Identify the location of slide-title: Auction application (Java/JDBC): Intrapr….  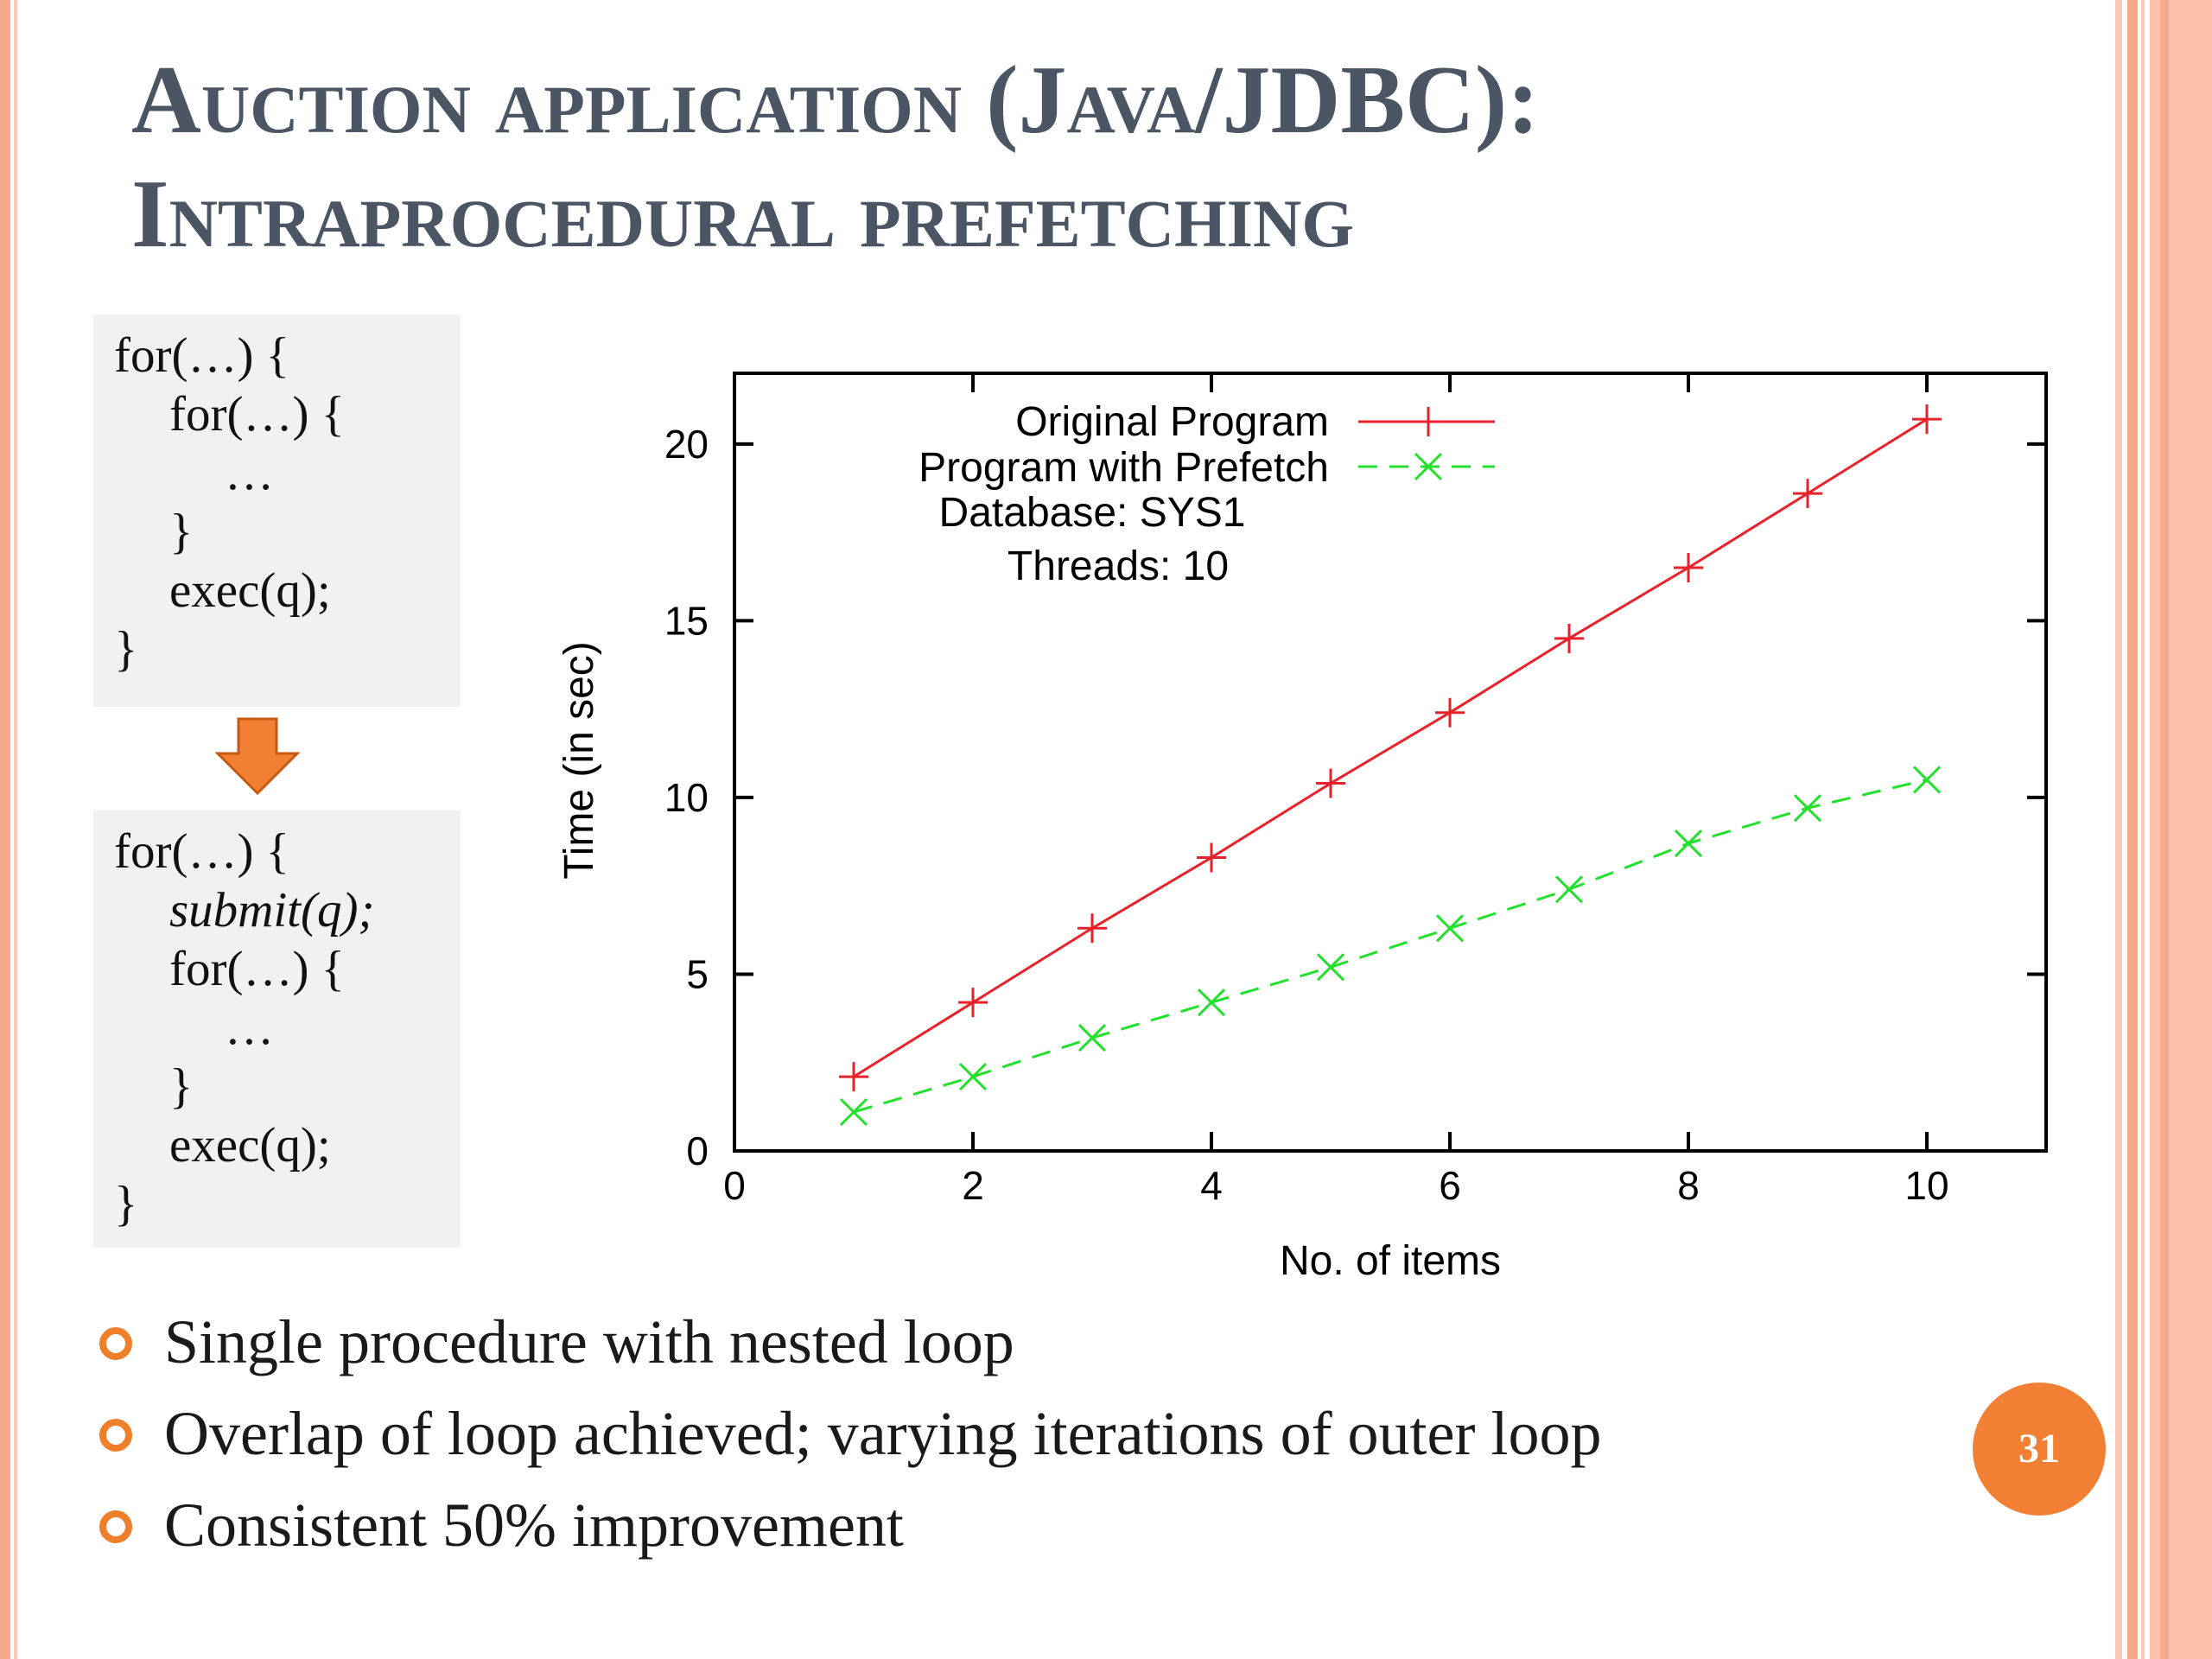
(1081, 157).